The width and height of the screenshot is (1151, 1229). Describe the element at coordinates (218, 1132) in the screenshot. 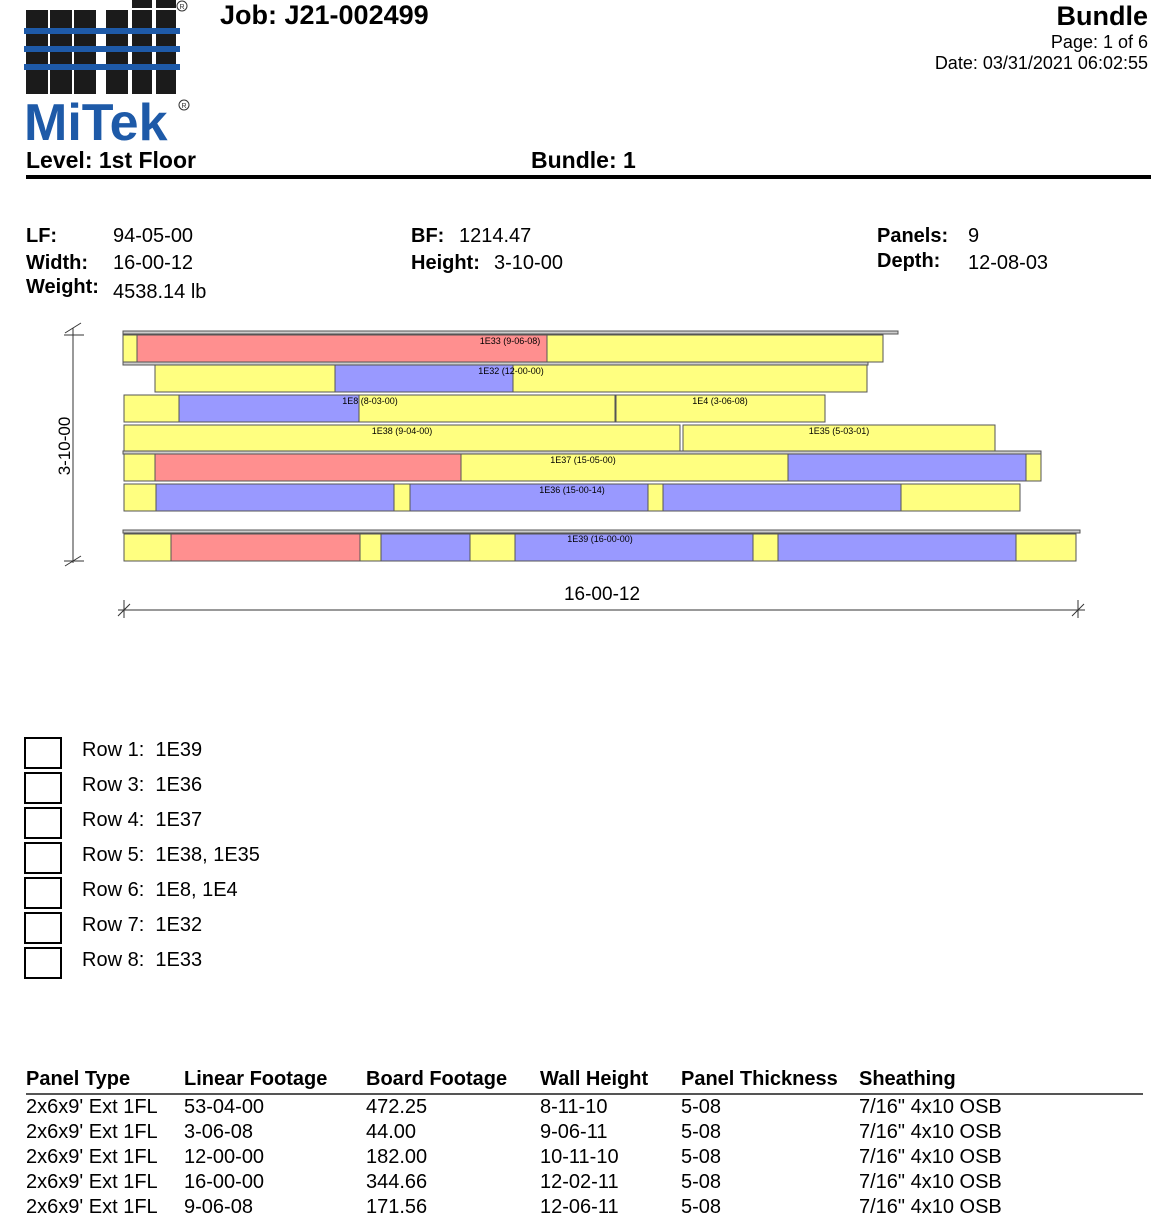

I see `table-cell: 3-06-08` at that location.